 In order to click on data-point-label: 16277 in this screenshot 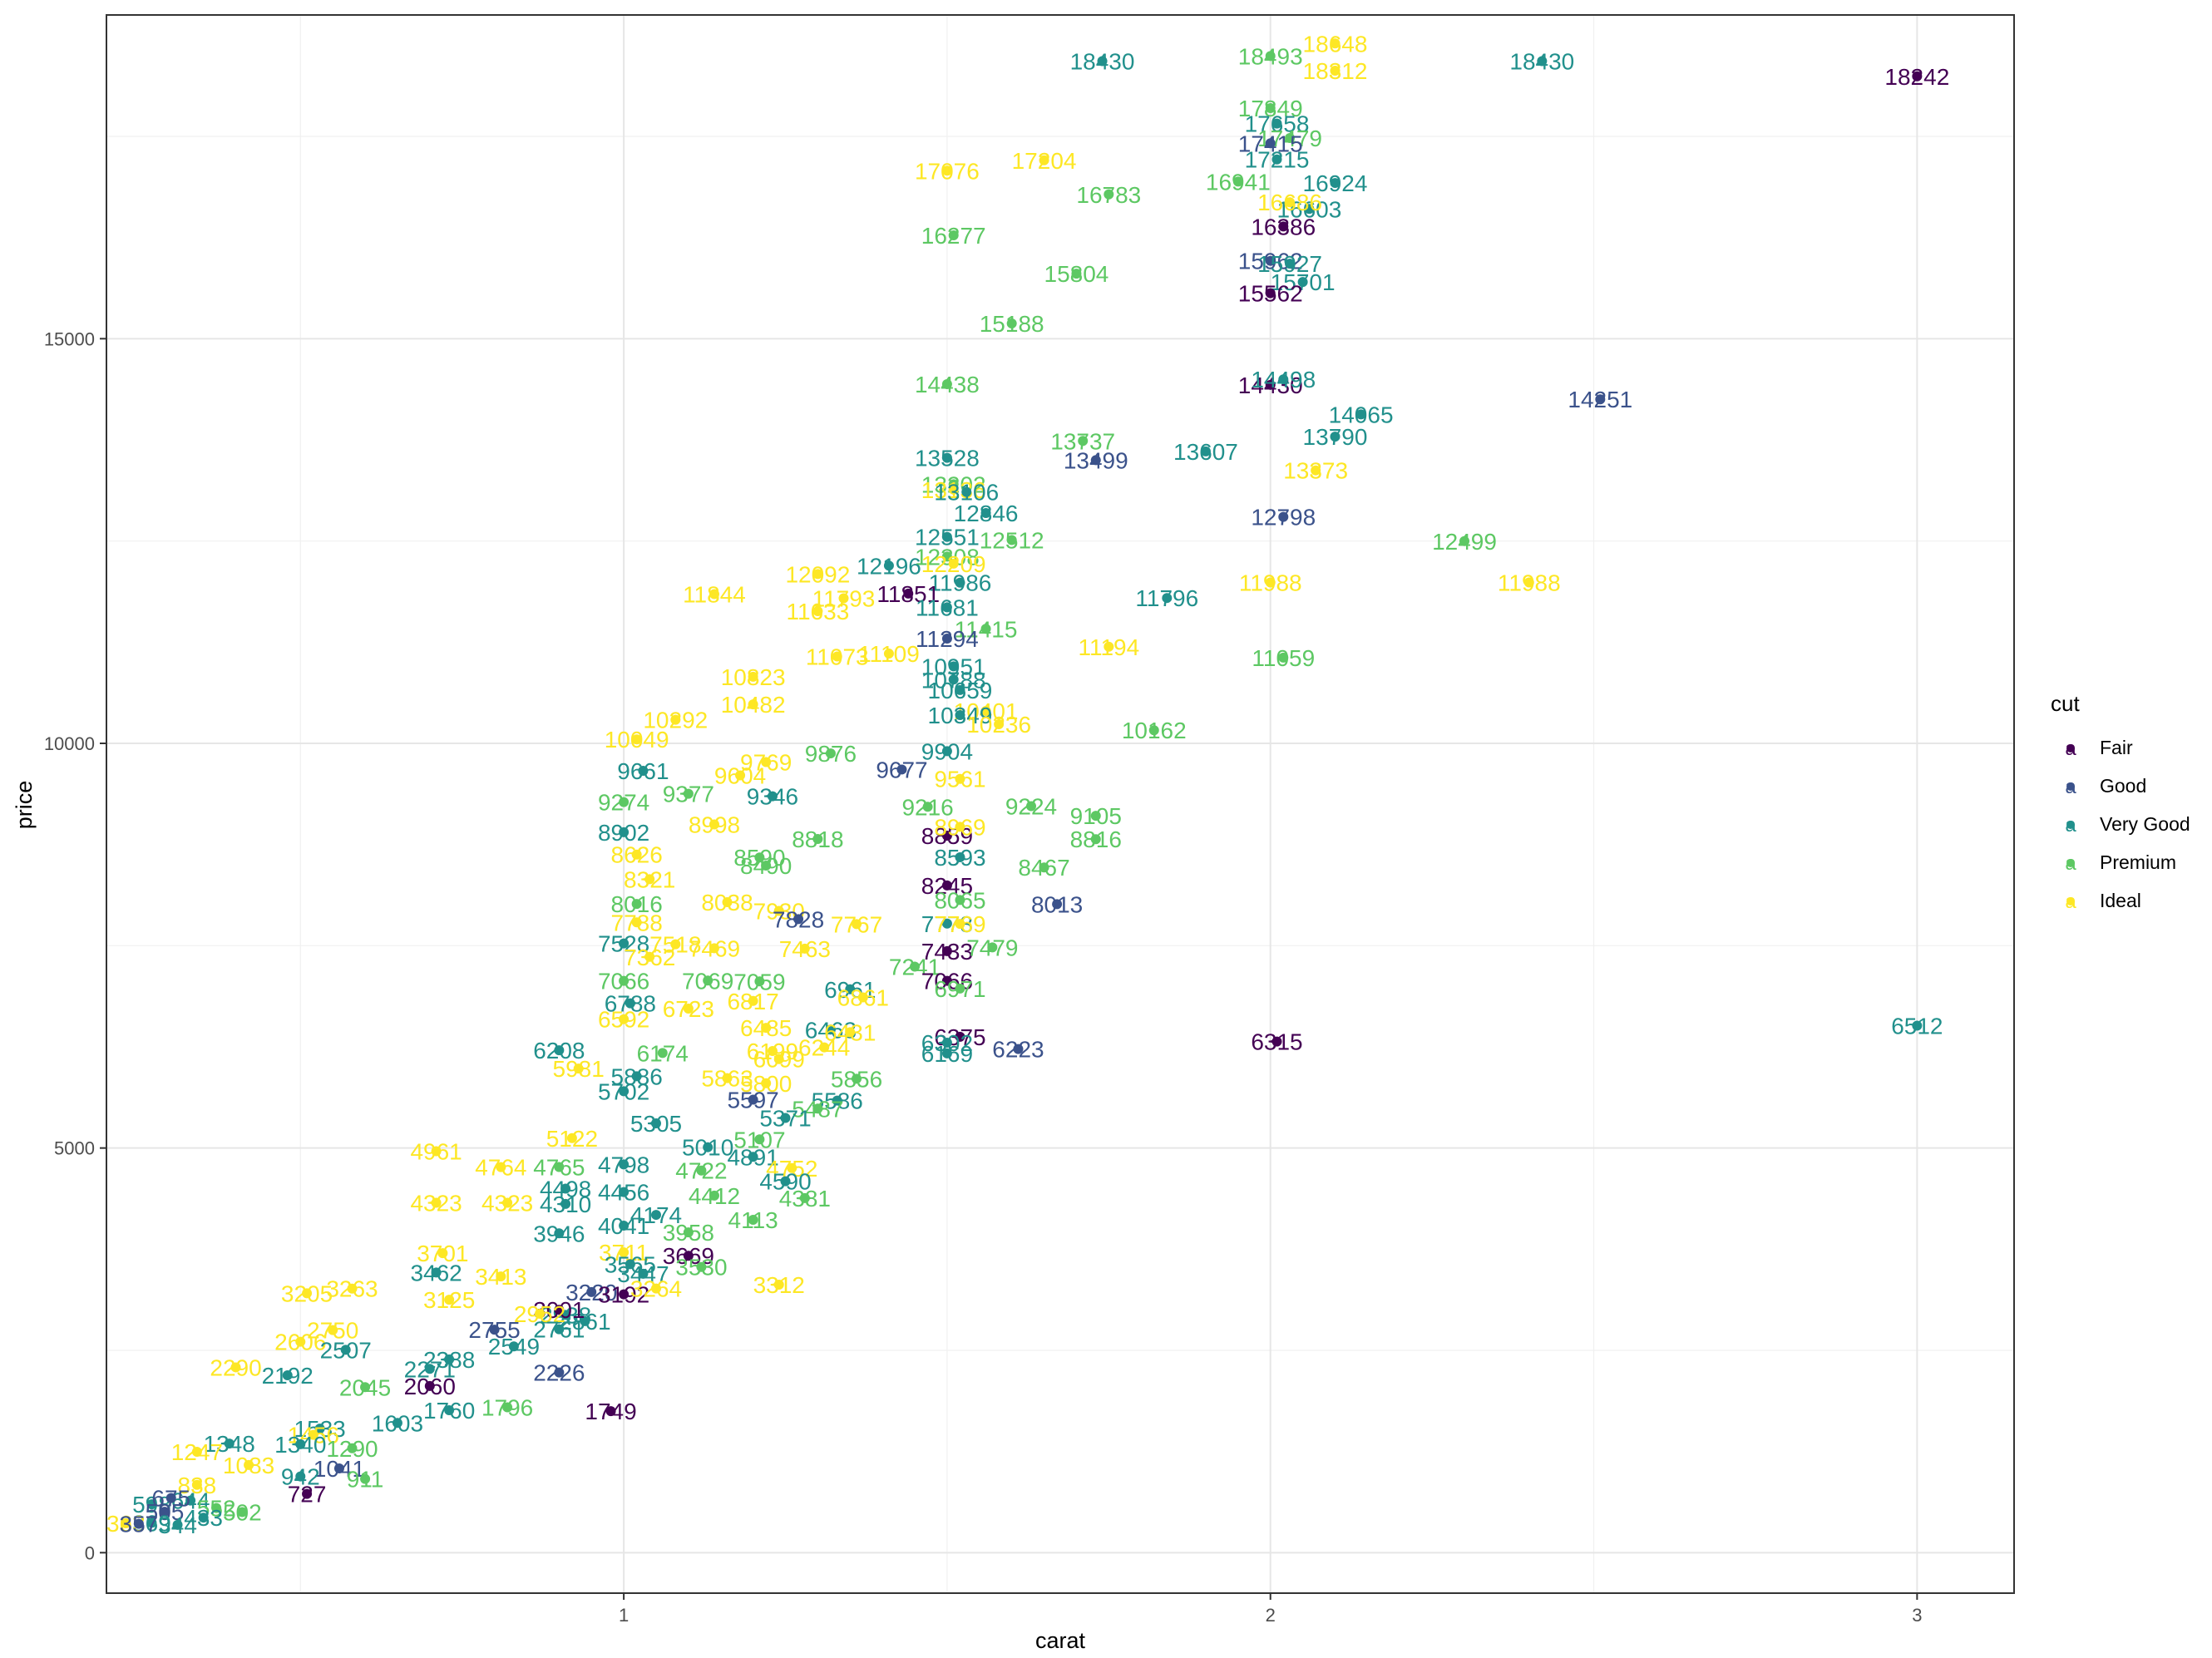, I will do `click(953, 236)`.